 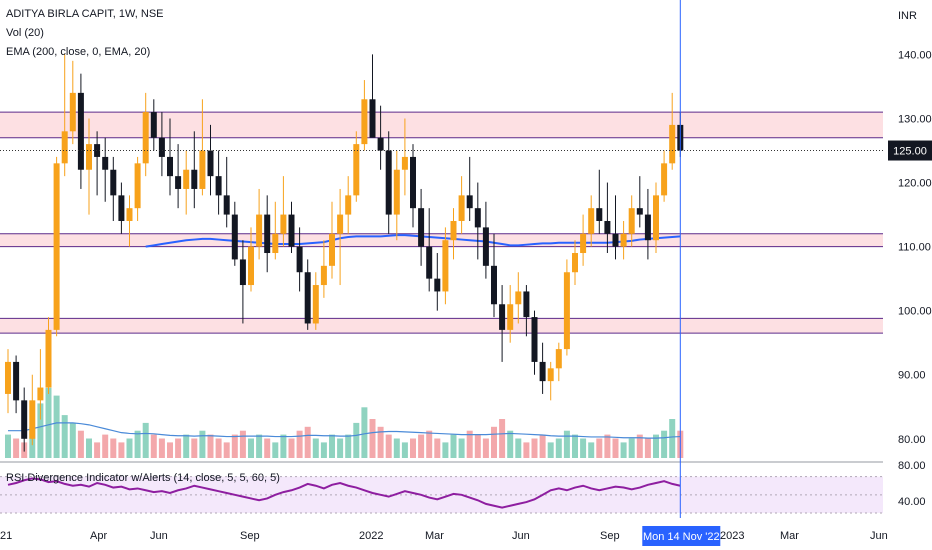 I want to click on crosshair-date-box, so click(x=681, y=536).